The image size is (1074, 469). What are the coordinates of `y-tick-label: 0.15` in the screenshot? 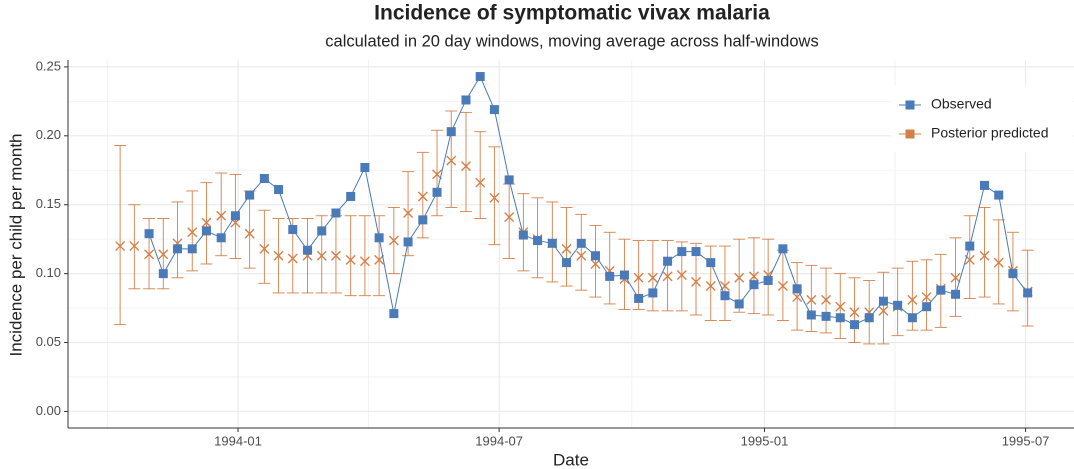 It's located at (48, 203).